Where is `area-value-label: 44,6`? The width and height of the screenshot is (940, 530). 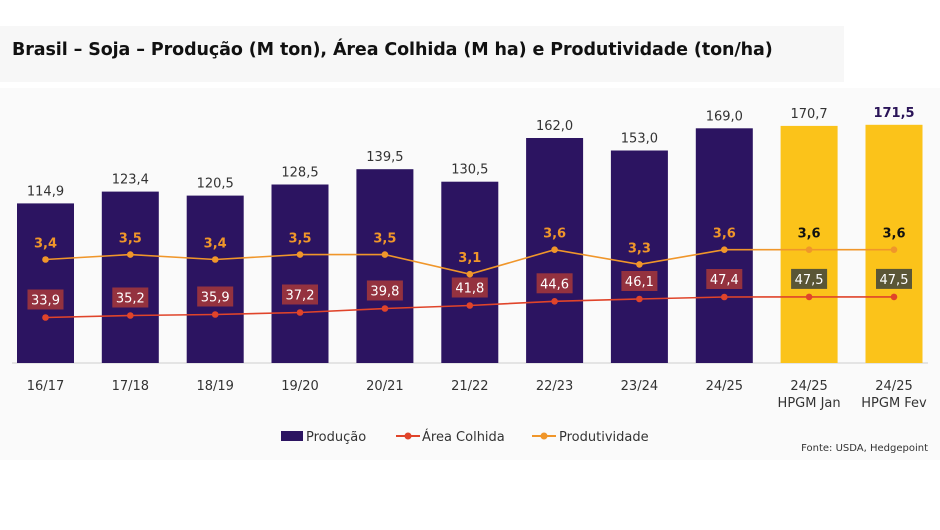
area-value-label: 44,6 is located at coordinates (554, 284).